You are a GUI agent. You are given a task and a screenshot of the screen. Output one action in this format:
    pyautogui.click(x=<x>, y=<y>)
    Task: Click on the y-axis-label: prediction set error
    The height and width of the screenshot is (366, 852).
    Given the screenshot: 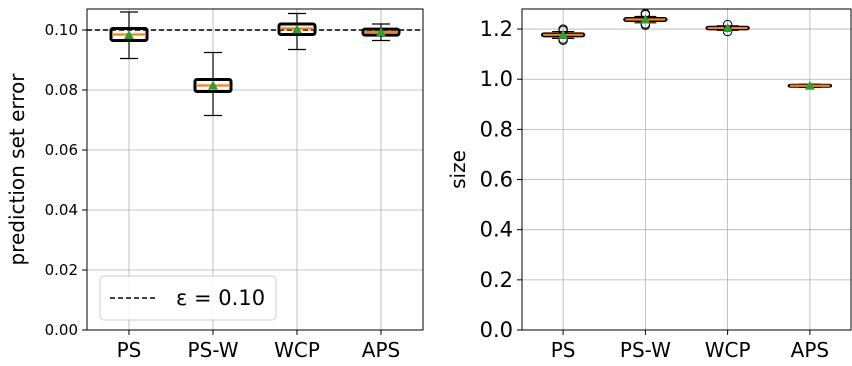 What is the action you would take?
    pyautogui.click(x=17, y=169)
    